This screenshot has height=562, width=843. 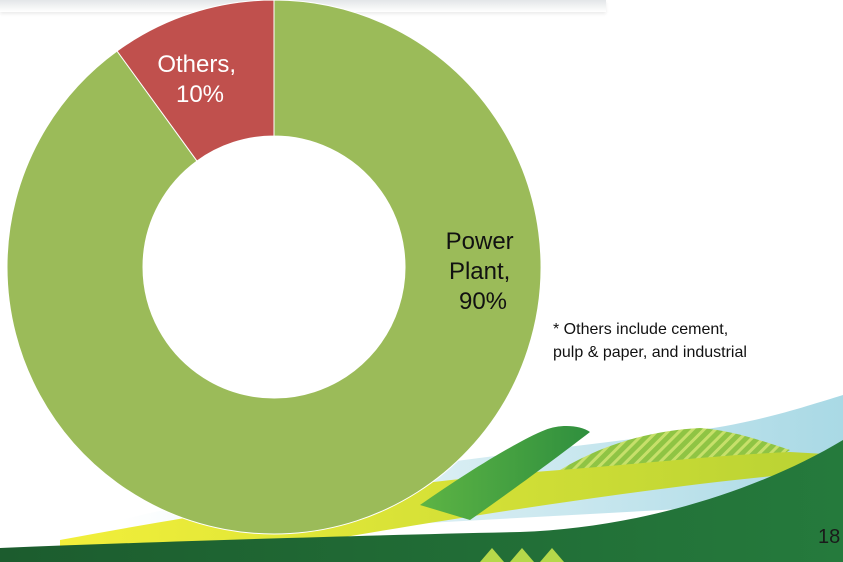 I want to click on slice-label-others-name: Others,, so click(x=196, y=64).